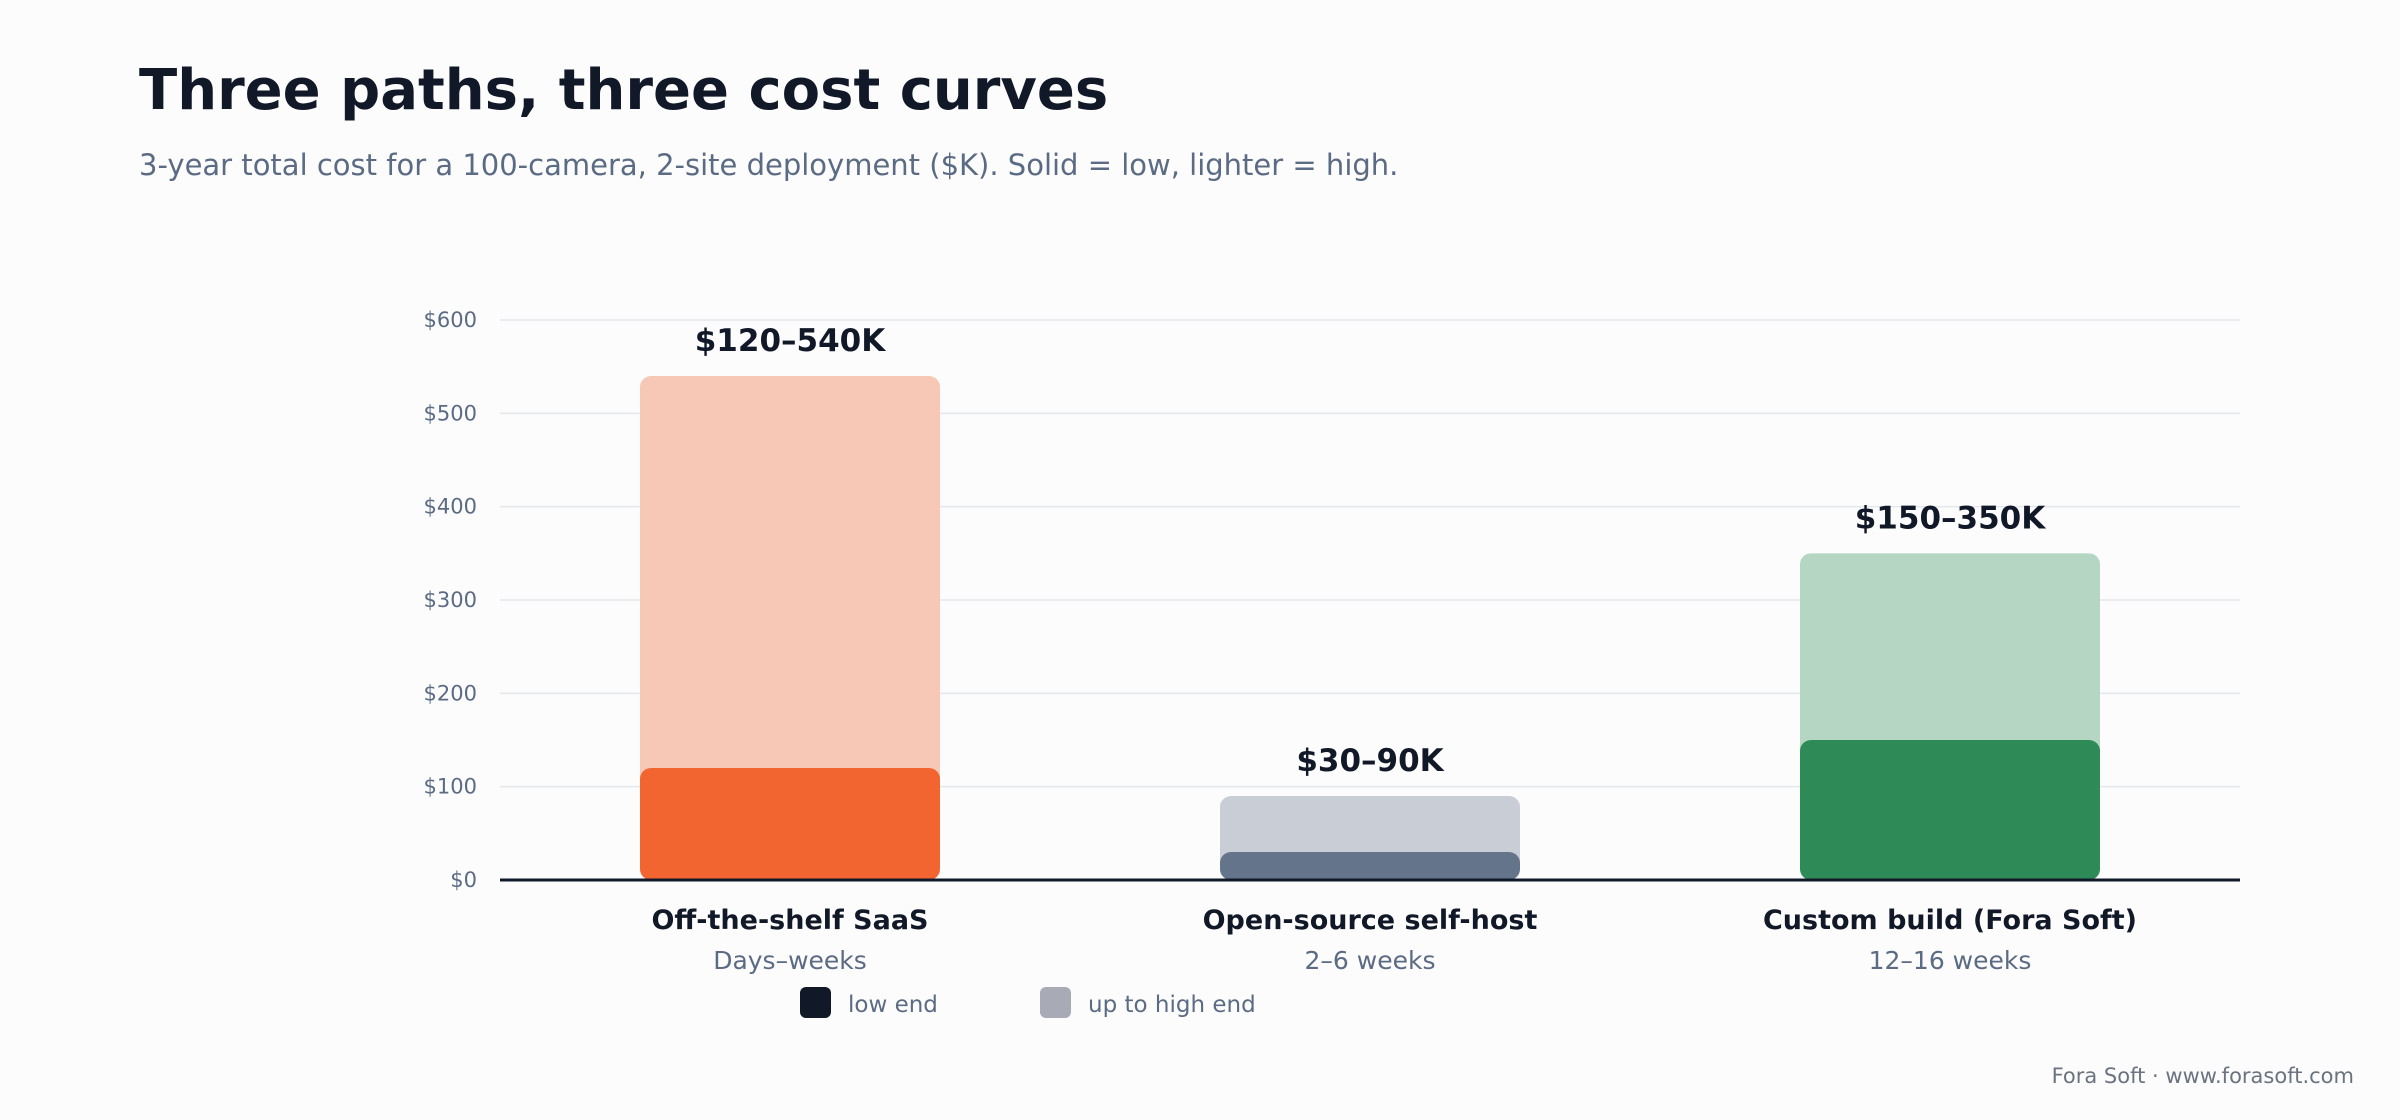  What do you see at coordinates (789, 920) in the screenshot?
I see `x-category-label: Off-the-shelf SaaS` at bounding box center [789, 920].